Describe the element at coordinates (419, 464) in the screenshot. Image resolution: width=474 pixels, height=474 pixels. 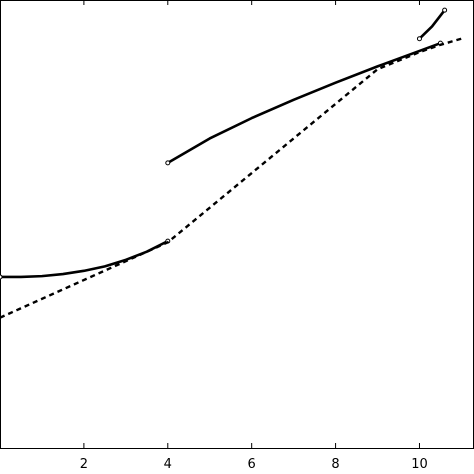
I see `x-tick-label-10: 10` at that location.